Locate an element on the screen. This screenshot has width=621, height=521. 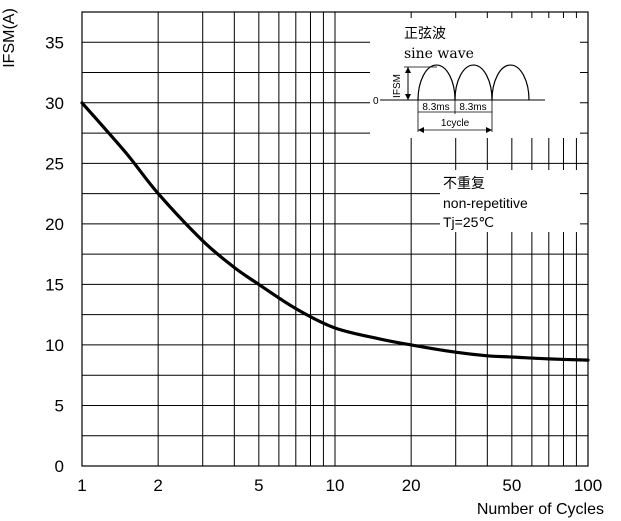
y-tick-label: 5 is located at coordinates (59, 405).